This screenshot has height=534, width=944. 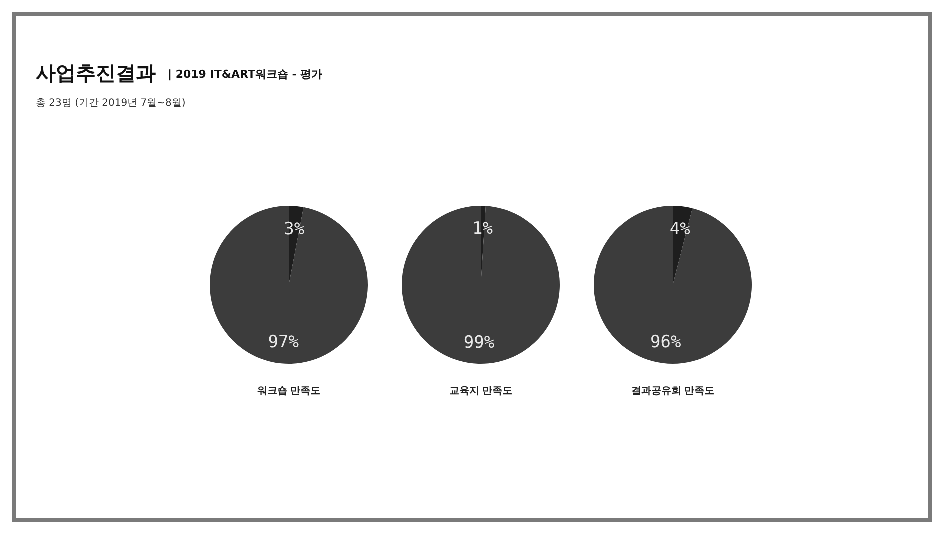 What do you see at coordinates (483, 229) in the screenshot?
I see `data-label: 1%` at bounding box center [483, 229].